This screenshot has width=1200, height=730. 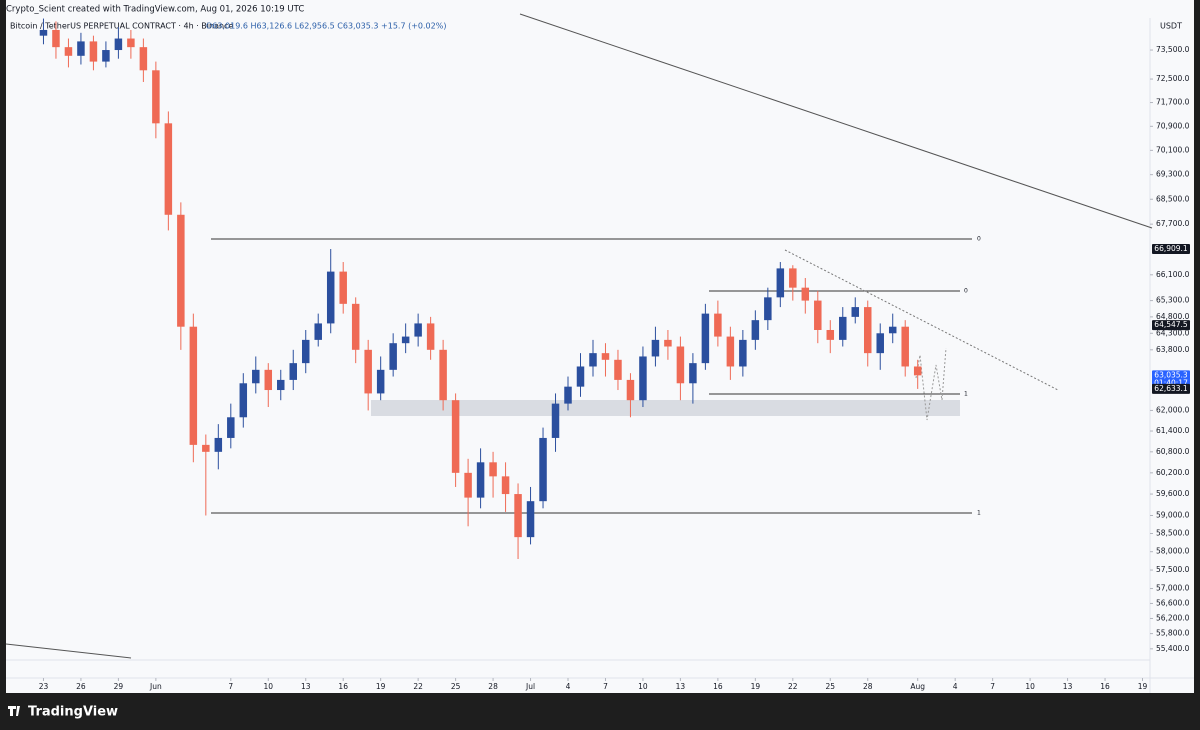 I want to click on y-tick-label: 58,500.0, so click(x=1173, y=533).